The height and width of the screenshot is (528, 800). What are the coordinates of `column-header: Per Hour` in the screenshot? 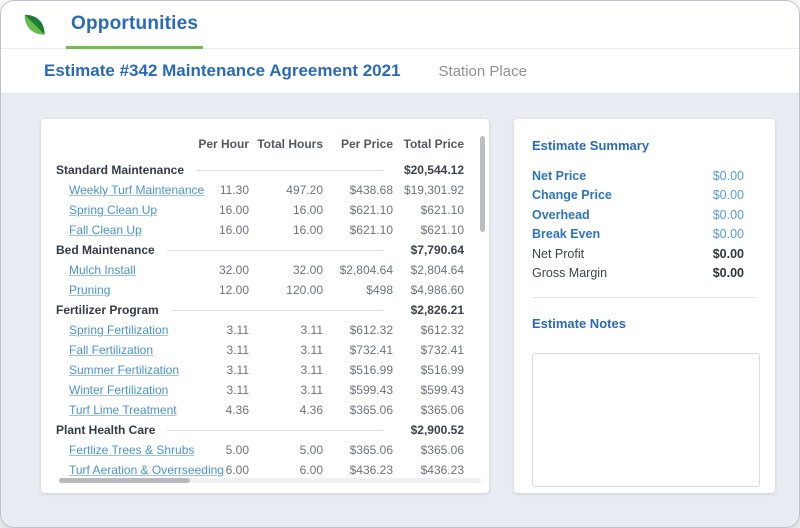 It's located at (223, 144).